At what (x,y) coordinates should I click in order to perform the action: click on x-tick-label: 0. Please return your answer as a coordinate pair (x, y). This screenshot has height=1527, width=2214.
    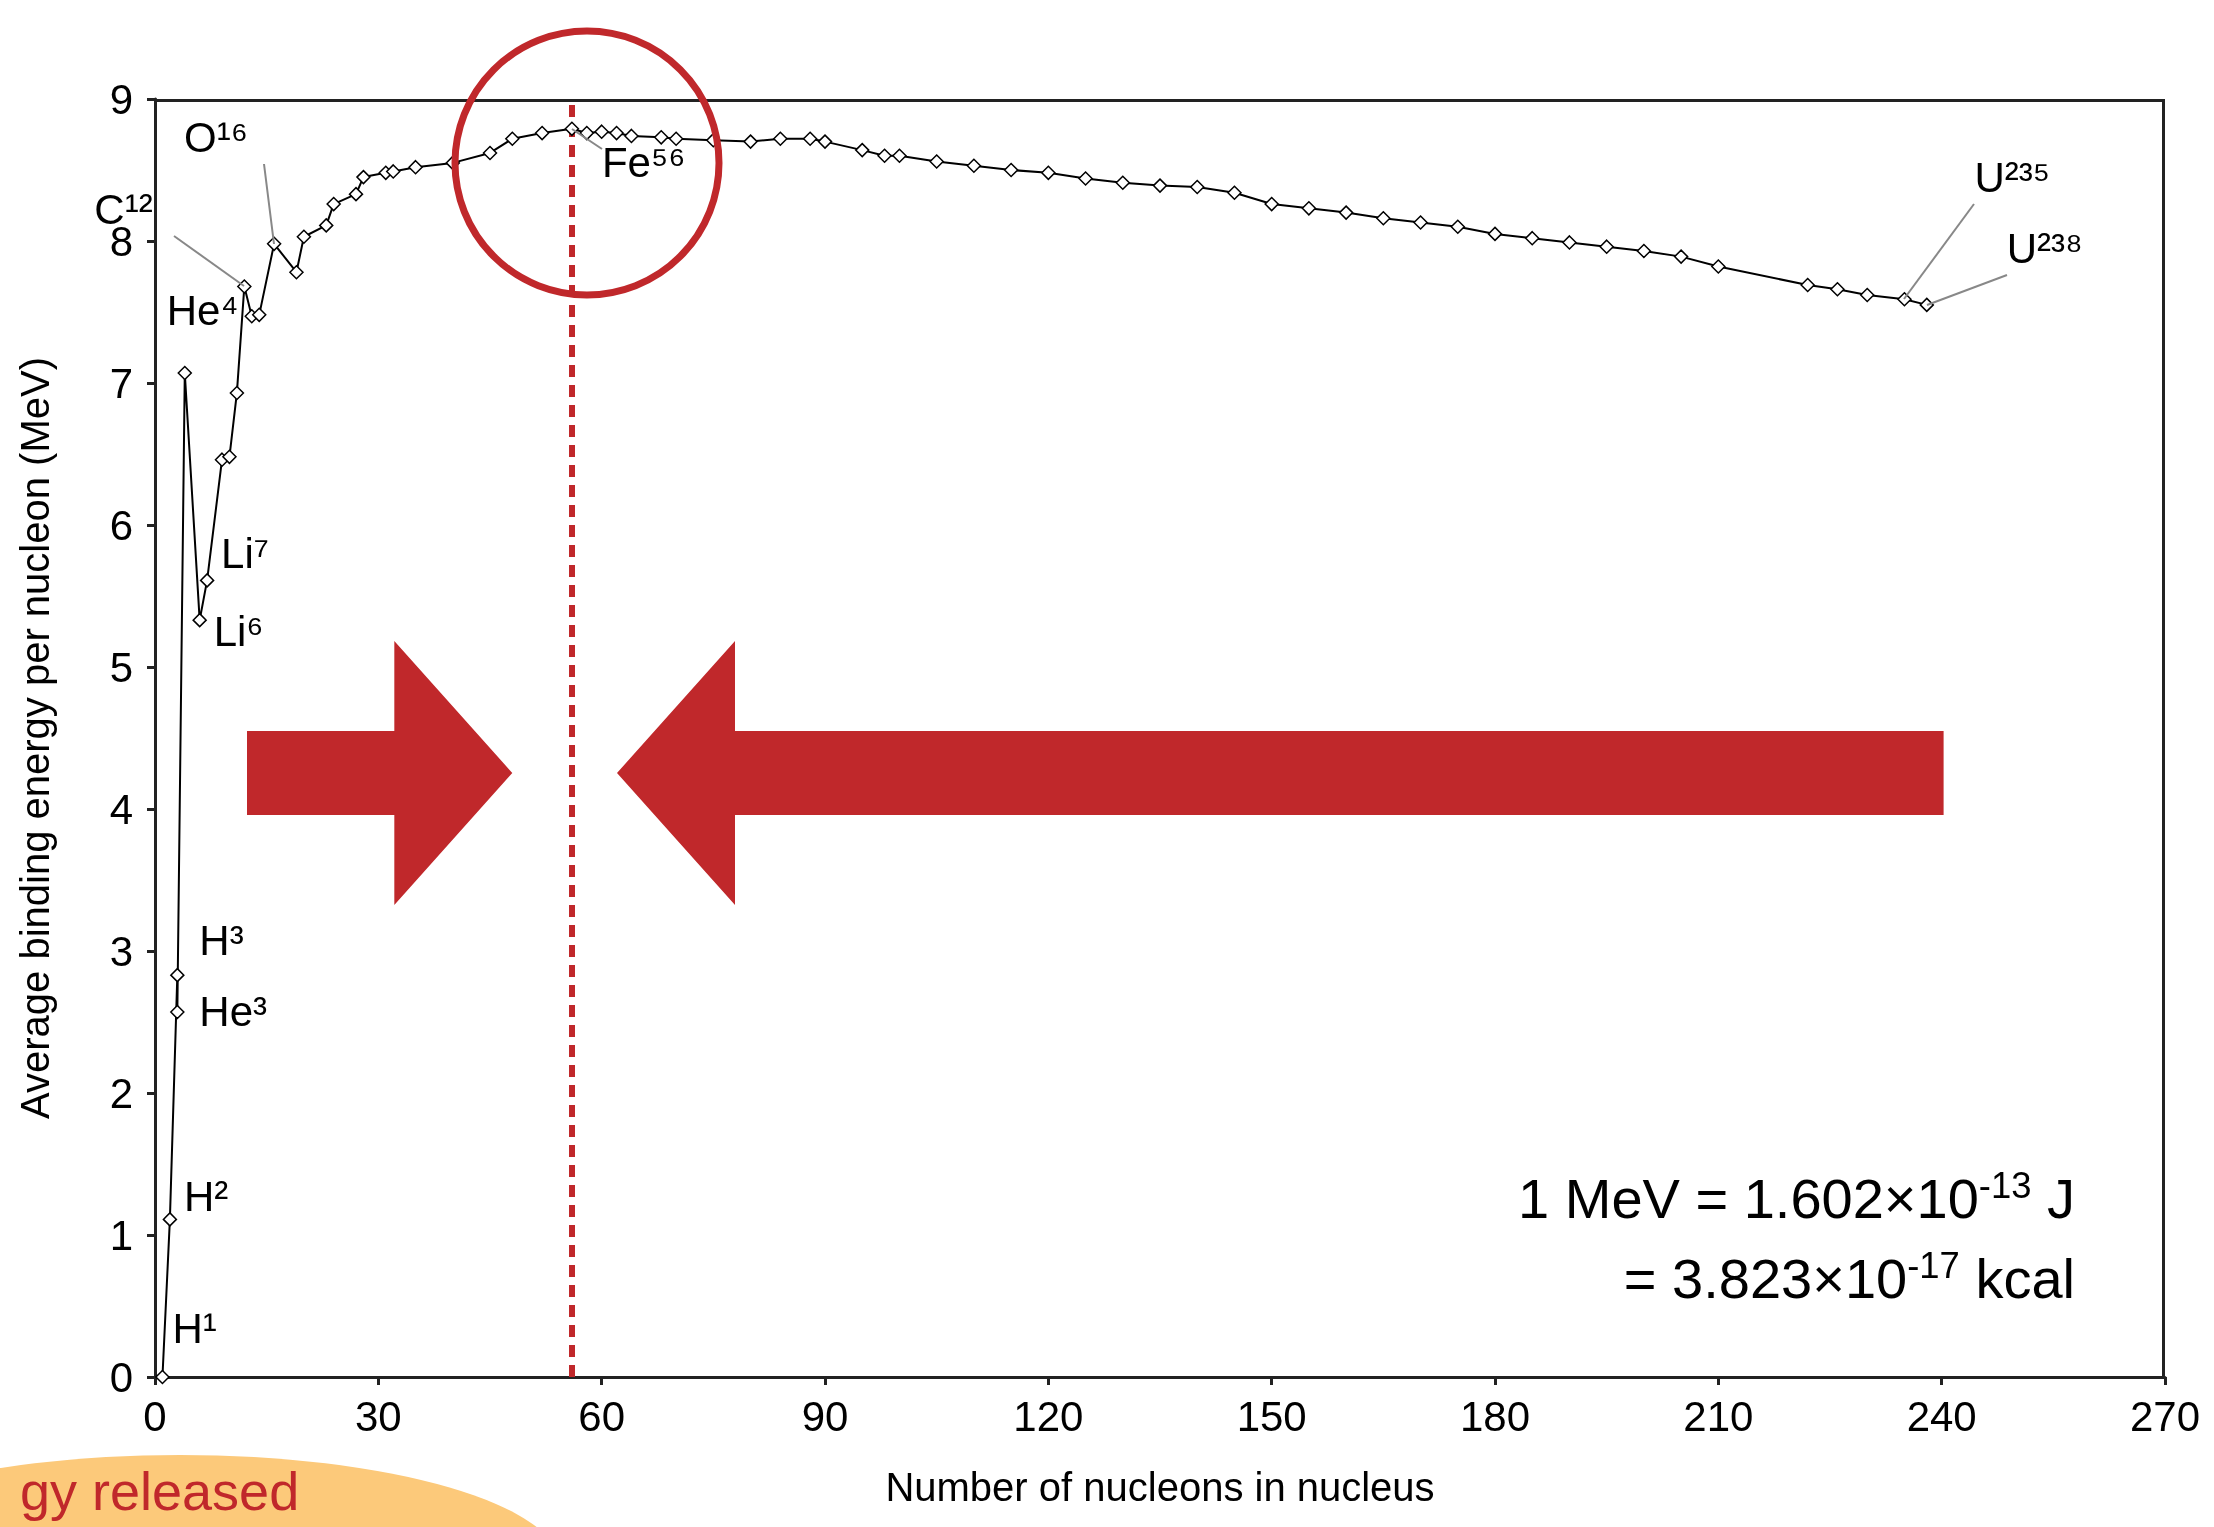
    Looking at the image, I should click on (155, 1416).